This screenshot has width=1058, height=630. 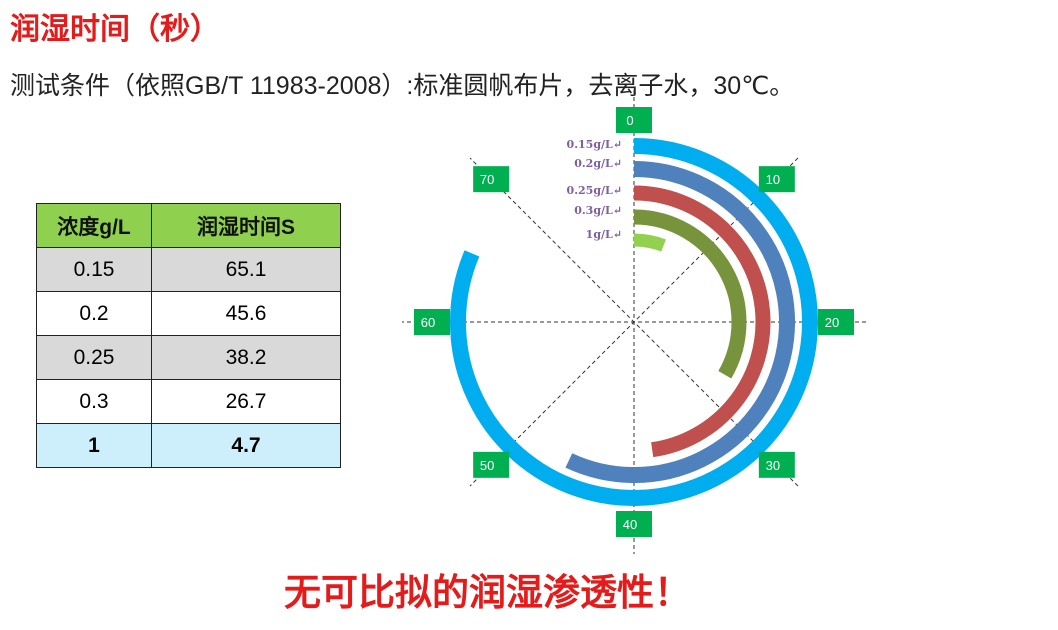 I want to click on table-row: 0.2 45.6, so click(x=188, y=313).